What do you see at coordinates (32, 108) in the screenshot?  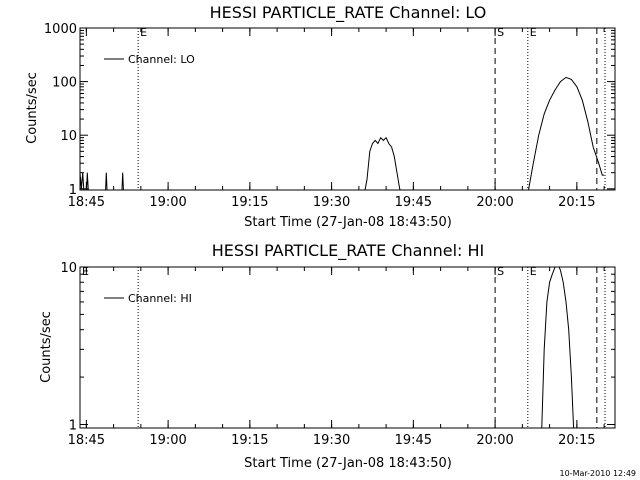 I see `lo-y-axis-label: Counts/sec` at bounding box center [32, 108].